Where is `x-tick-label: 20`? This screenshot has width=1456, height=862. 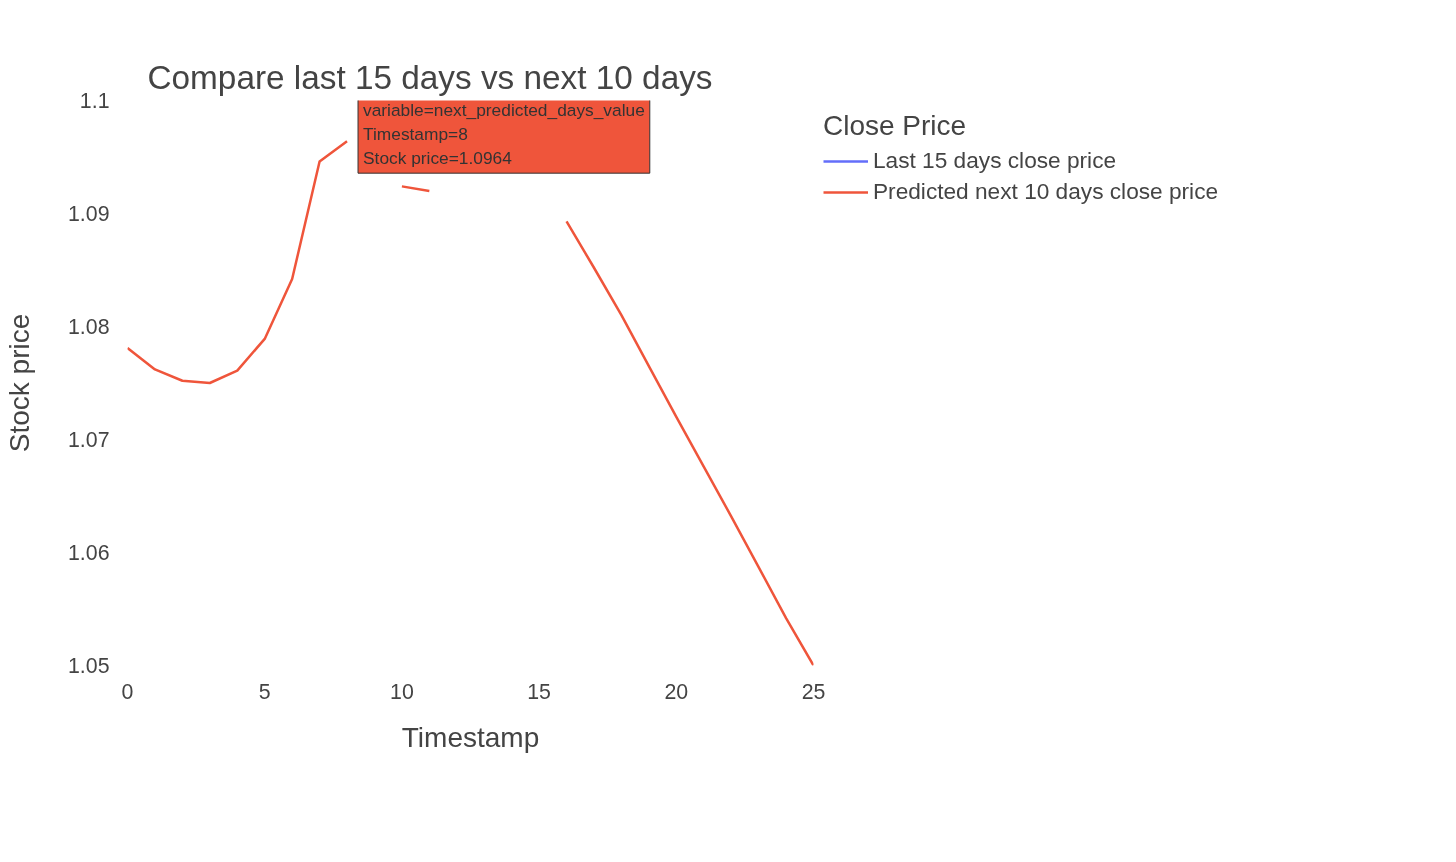 x-tick-label: 20 is located at coordinates (676, 691).